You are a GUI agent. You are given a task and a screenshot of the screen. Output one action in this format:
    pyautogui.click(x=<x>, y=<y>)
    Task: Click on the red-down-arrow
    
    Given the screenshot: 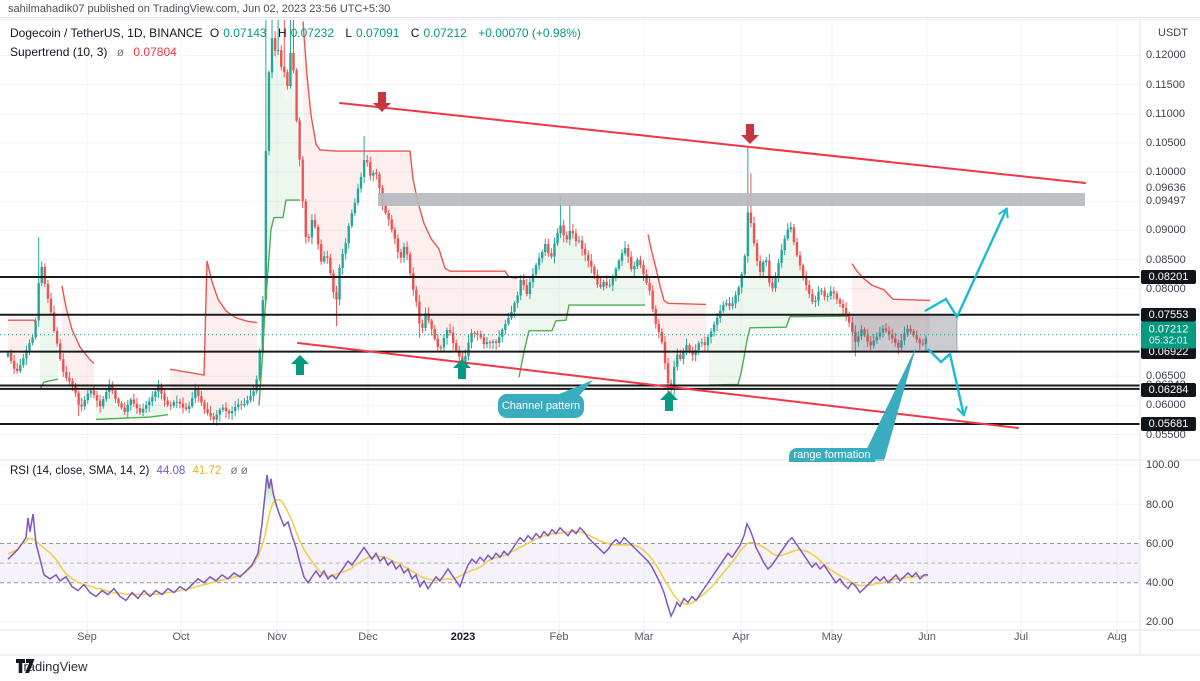 What is the action you would take?
    pyautogui.click(x=750, y=134)
    